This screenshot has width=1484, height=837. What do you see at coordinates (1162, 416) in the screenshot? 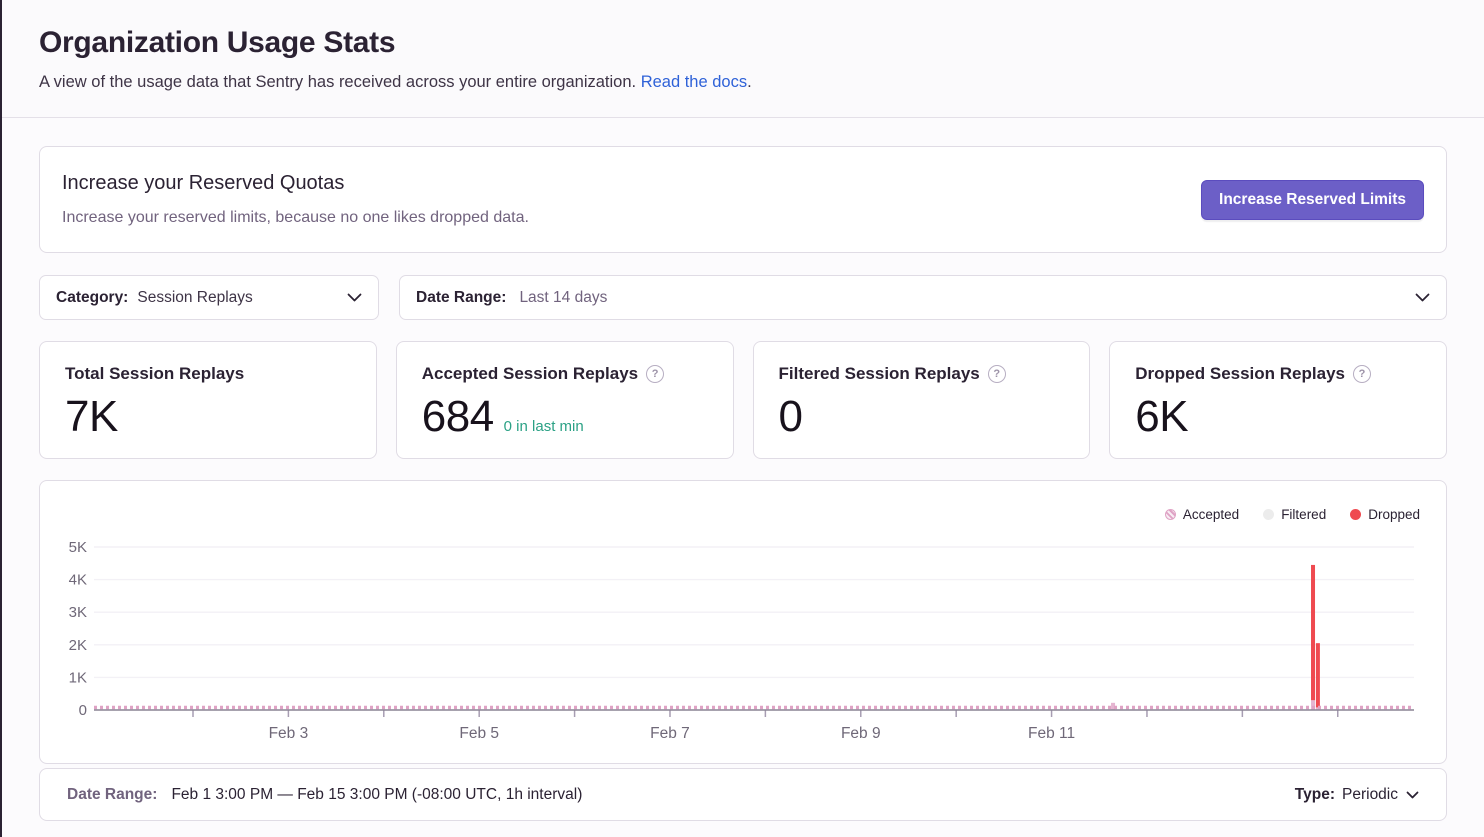
I see `stat-card-value: 6K` at bounding box center [1162, 416].